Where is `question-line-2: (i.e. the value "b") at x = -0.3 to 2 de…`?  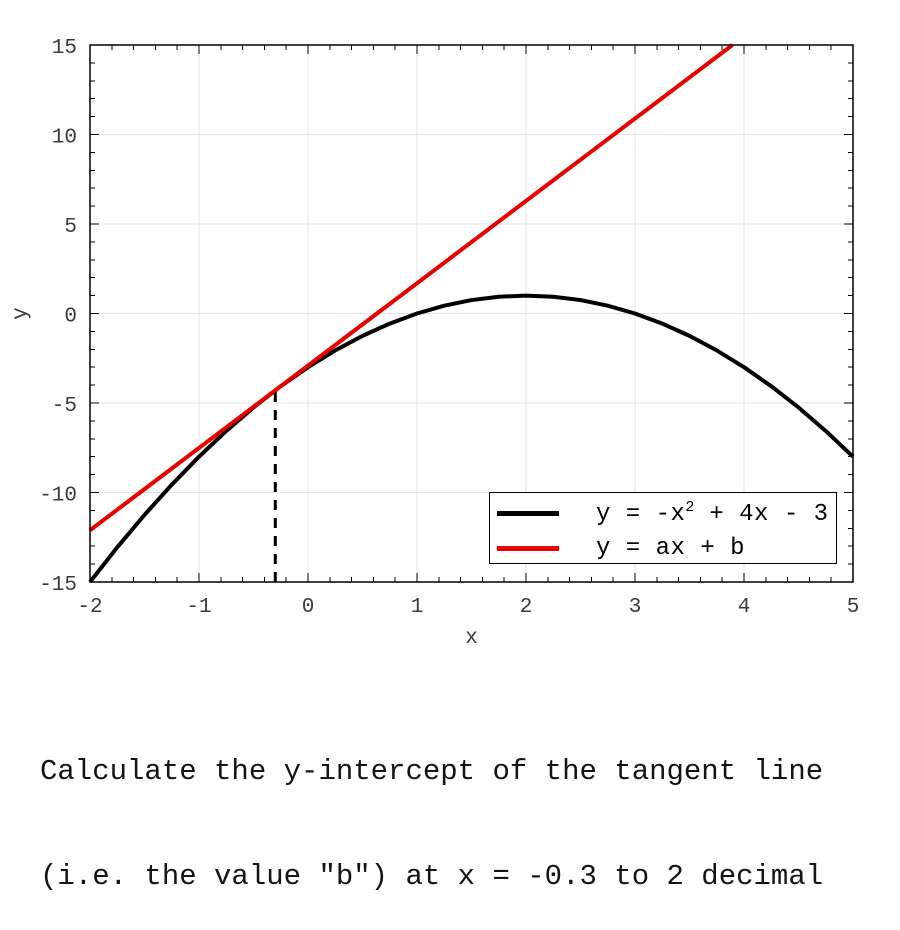 question-line-2: (i.e. the value "b") at x = -0.3 to 2 de… is located at coordinates (432, 876).